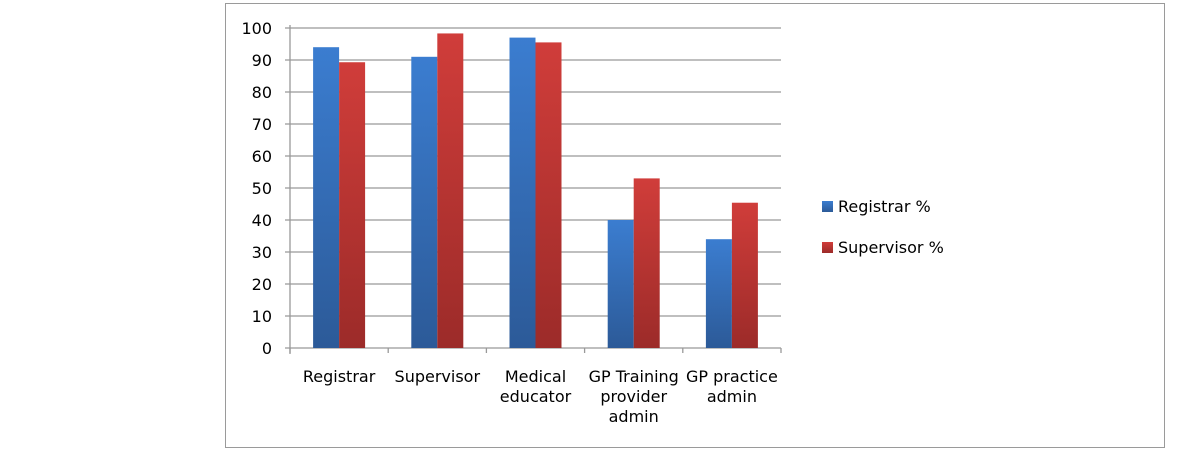 The height and width of the screenshot is (452, 1200). I want to click on x-tick-label-line: provider, so click(633, 396).